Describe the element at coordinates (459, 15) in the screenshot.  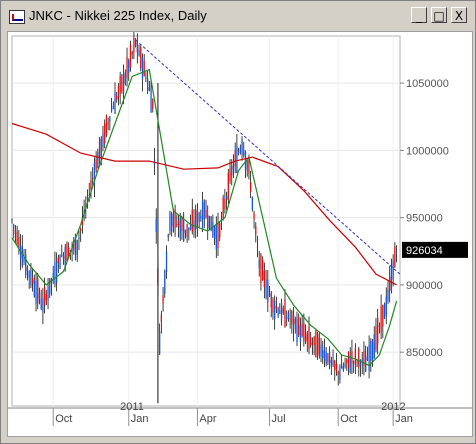
I see `close-button: X` at that location.